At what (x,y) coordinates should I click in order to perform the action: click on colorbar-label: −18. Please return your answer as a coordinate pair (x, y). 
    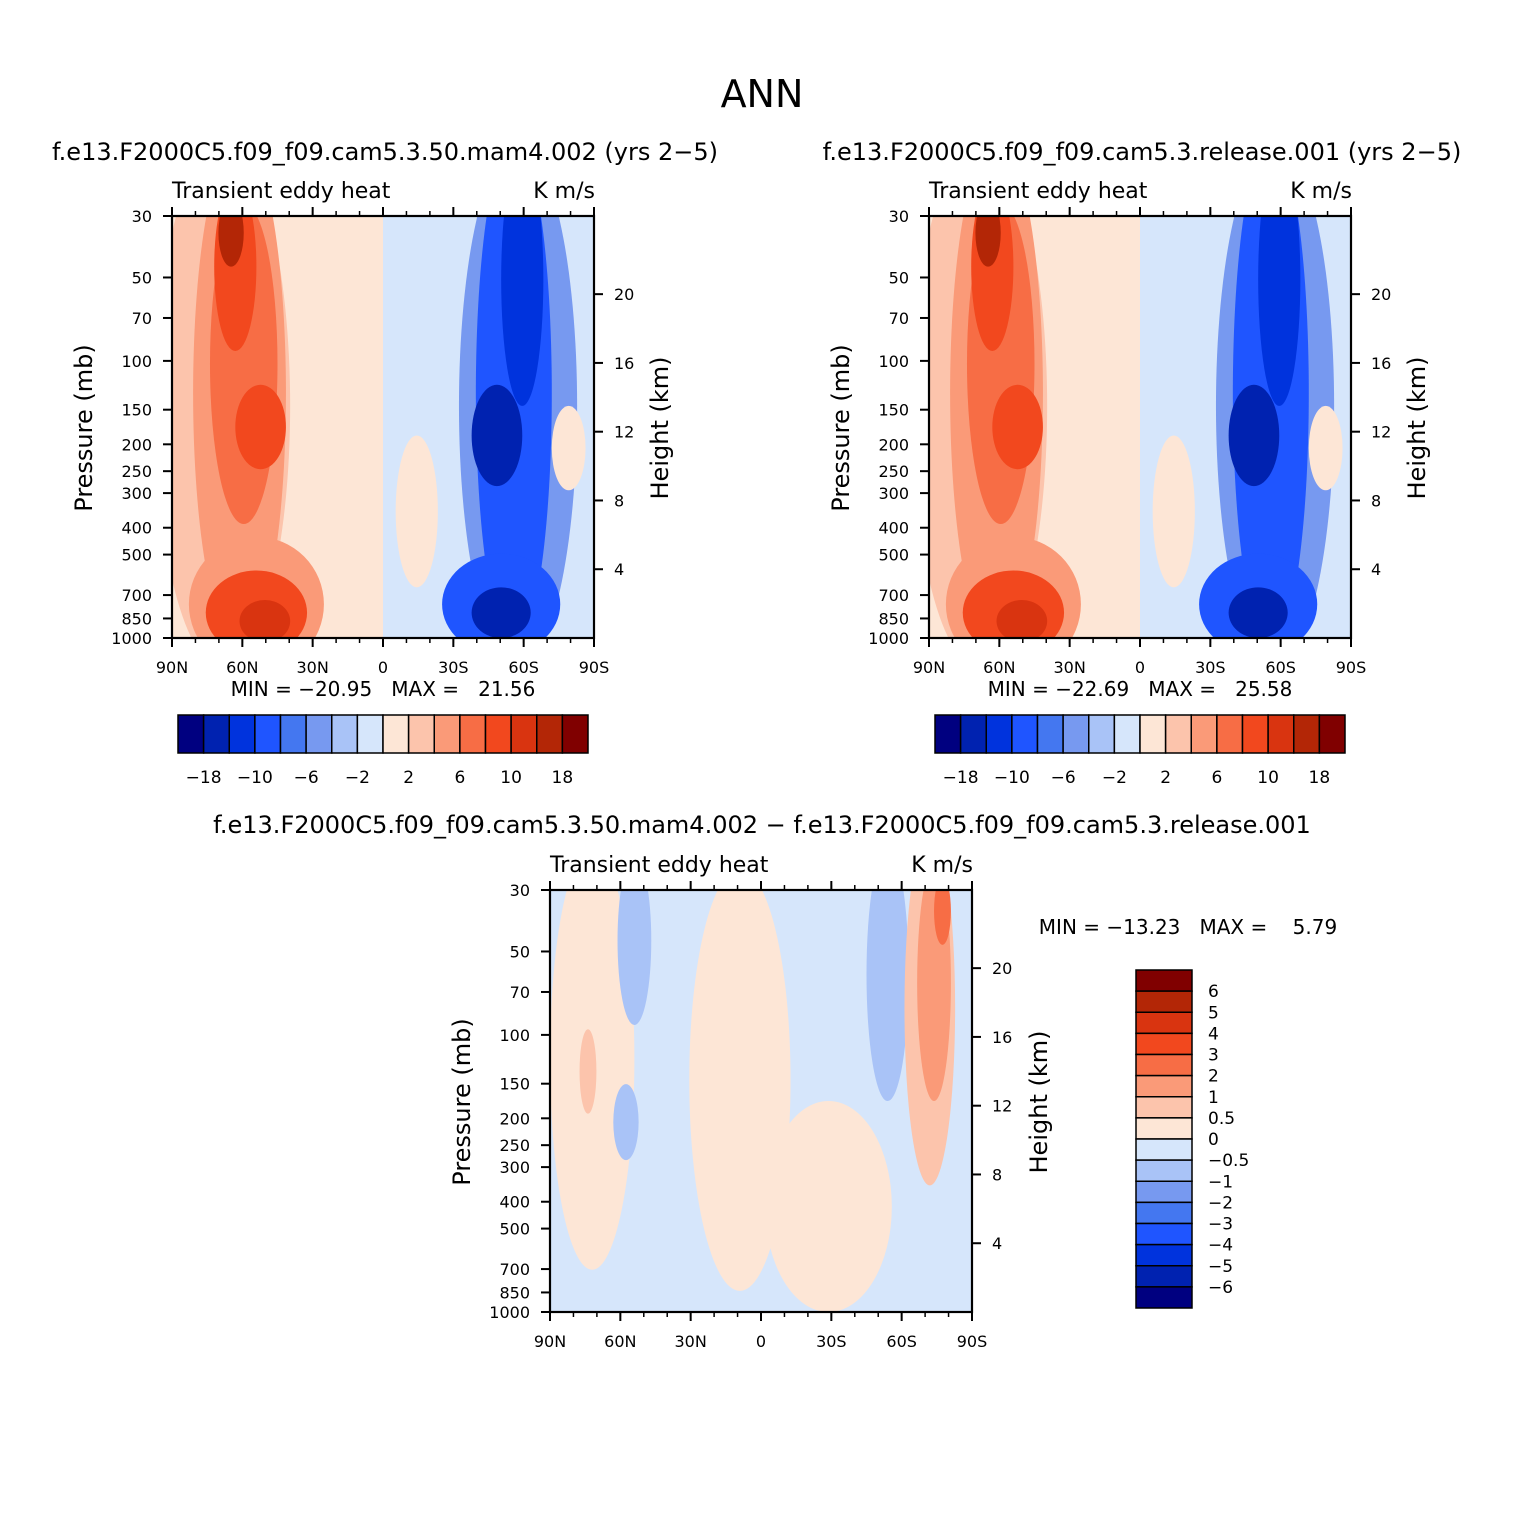
    Looking at the image, I should click on (204, 778).